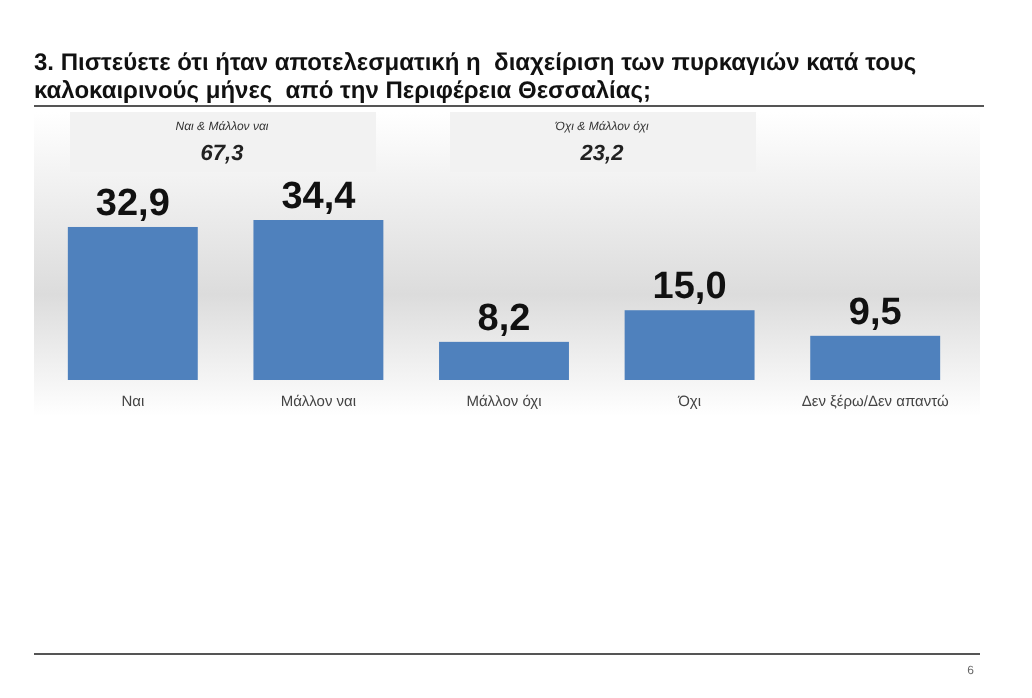 Image resolution: width=1032 pixels, height=698 pixels. Describe the element at coordinates (875, 312) in the screenshot. I see `data-label: 9,5` at that location.